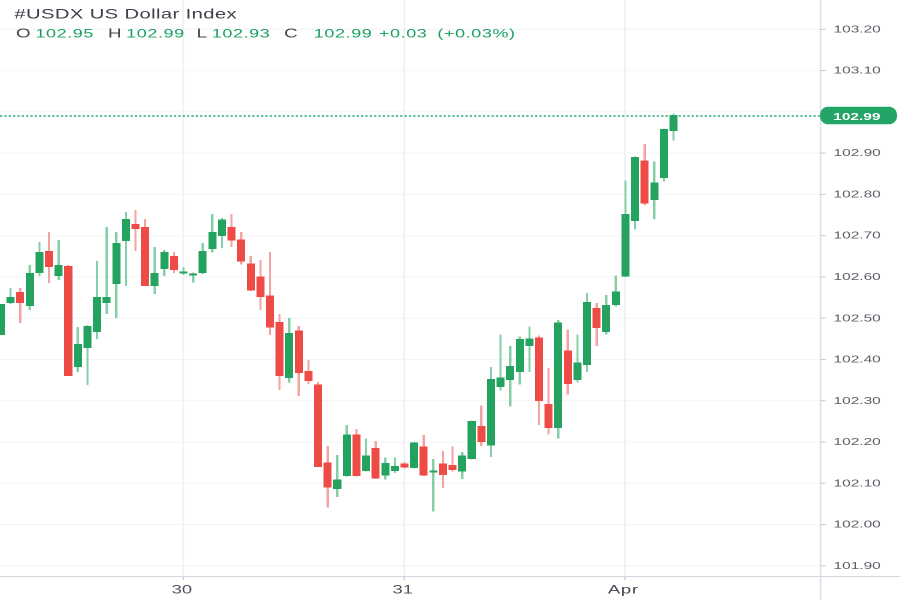 This screenshot has height=600, width=900. What do you see at coordinates (623, 589) in the screenshot?
I see `svg-text: Apr` at bounding box center [623, 589].